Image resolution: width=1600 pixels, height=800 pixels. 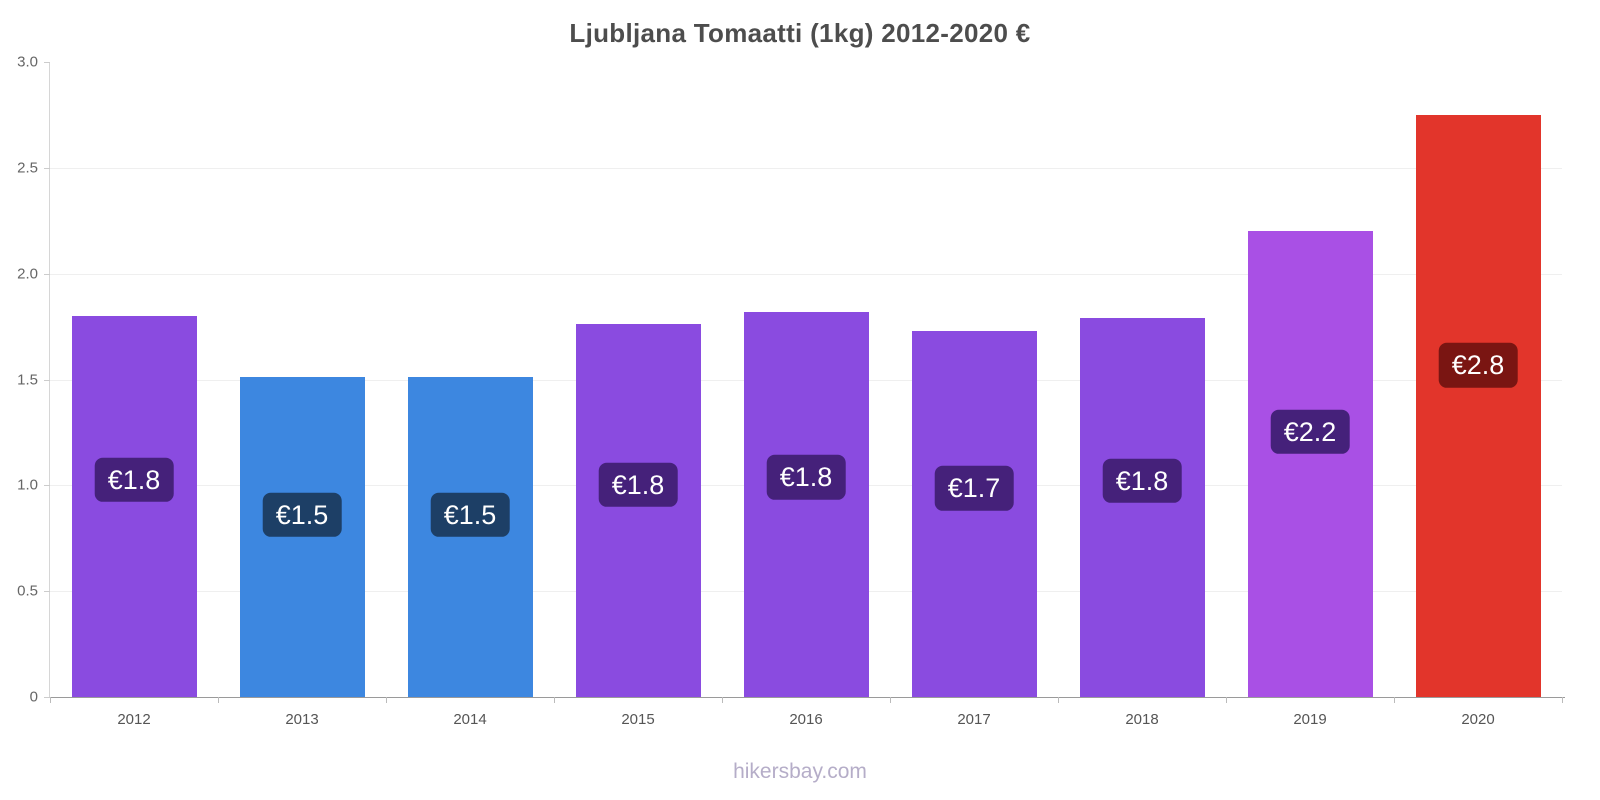 What do you see at coordinates (638, 484) in the screenshot?
I see `bar-value-label-2015: €1.8` at bounding box center [638, 484].